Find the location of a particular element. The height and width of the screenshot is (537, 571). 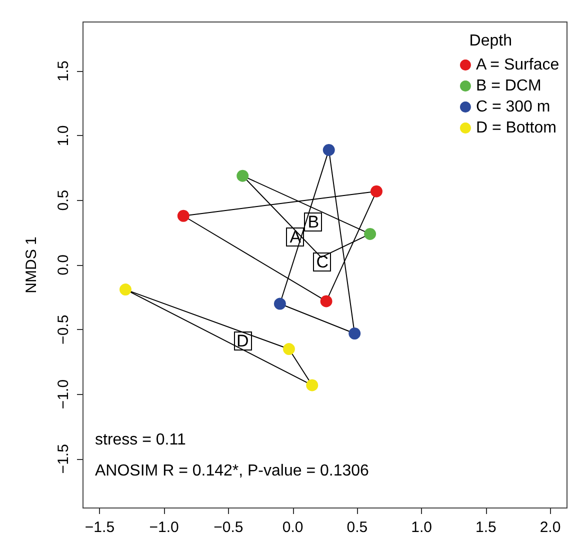

legend-label: D = Bottom is located at coordinates (516, 128).